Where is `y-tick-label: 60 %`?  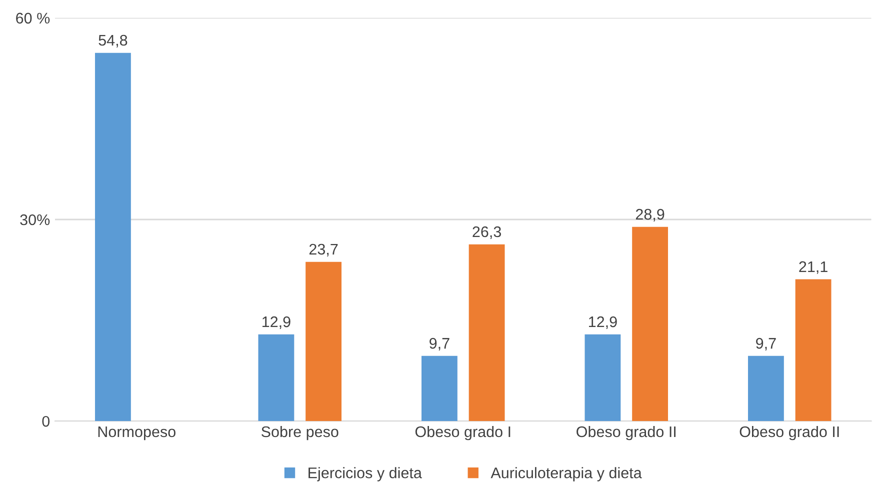 y-tick-label: 60 % is located at coordinates (33, 18).